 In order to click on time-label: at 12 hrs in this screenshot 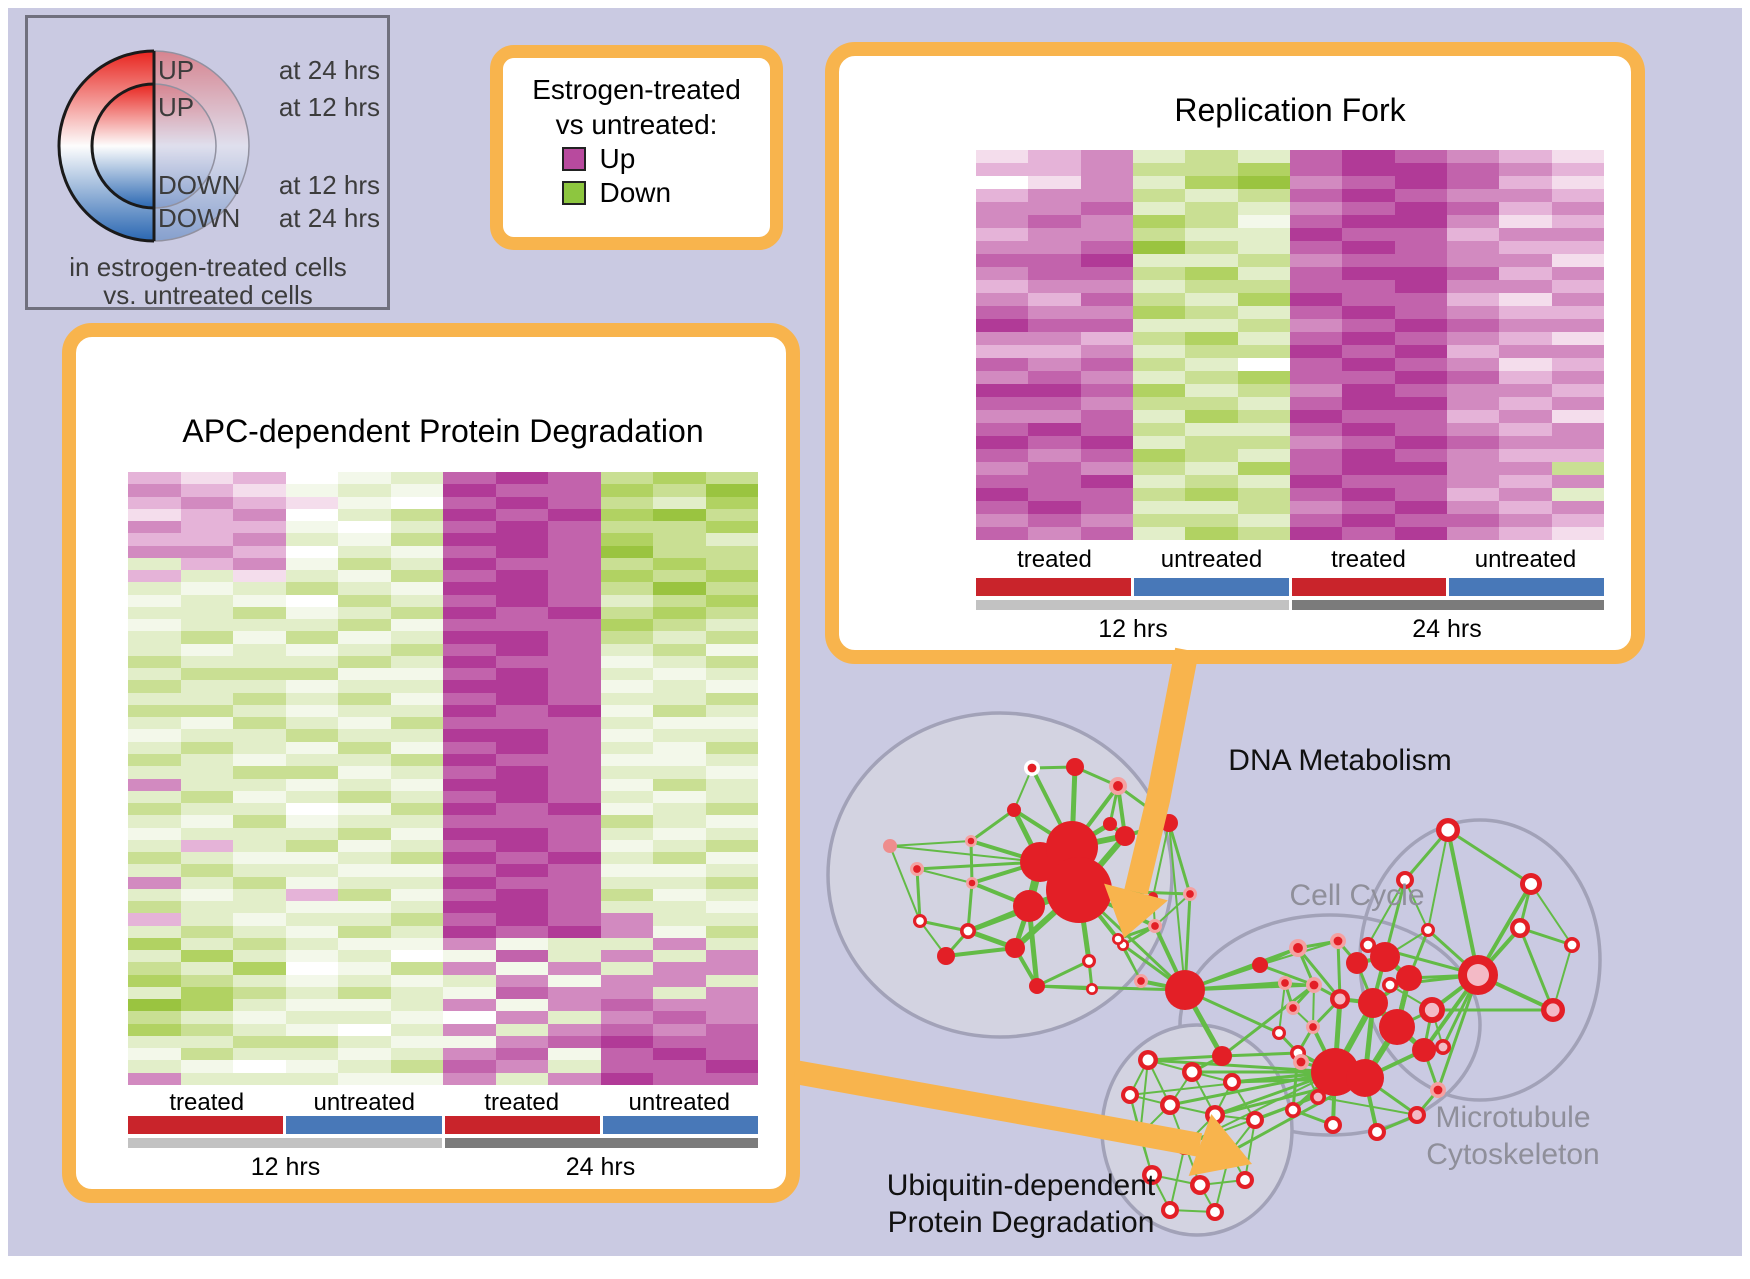, I will do `click(329, 107)`.